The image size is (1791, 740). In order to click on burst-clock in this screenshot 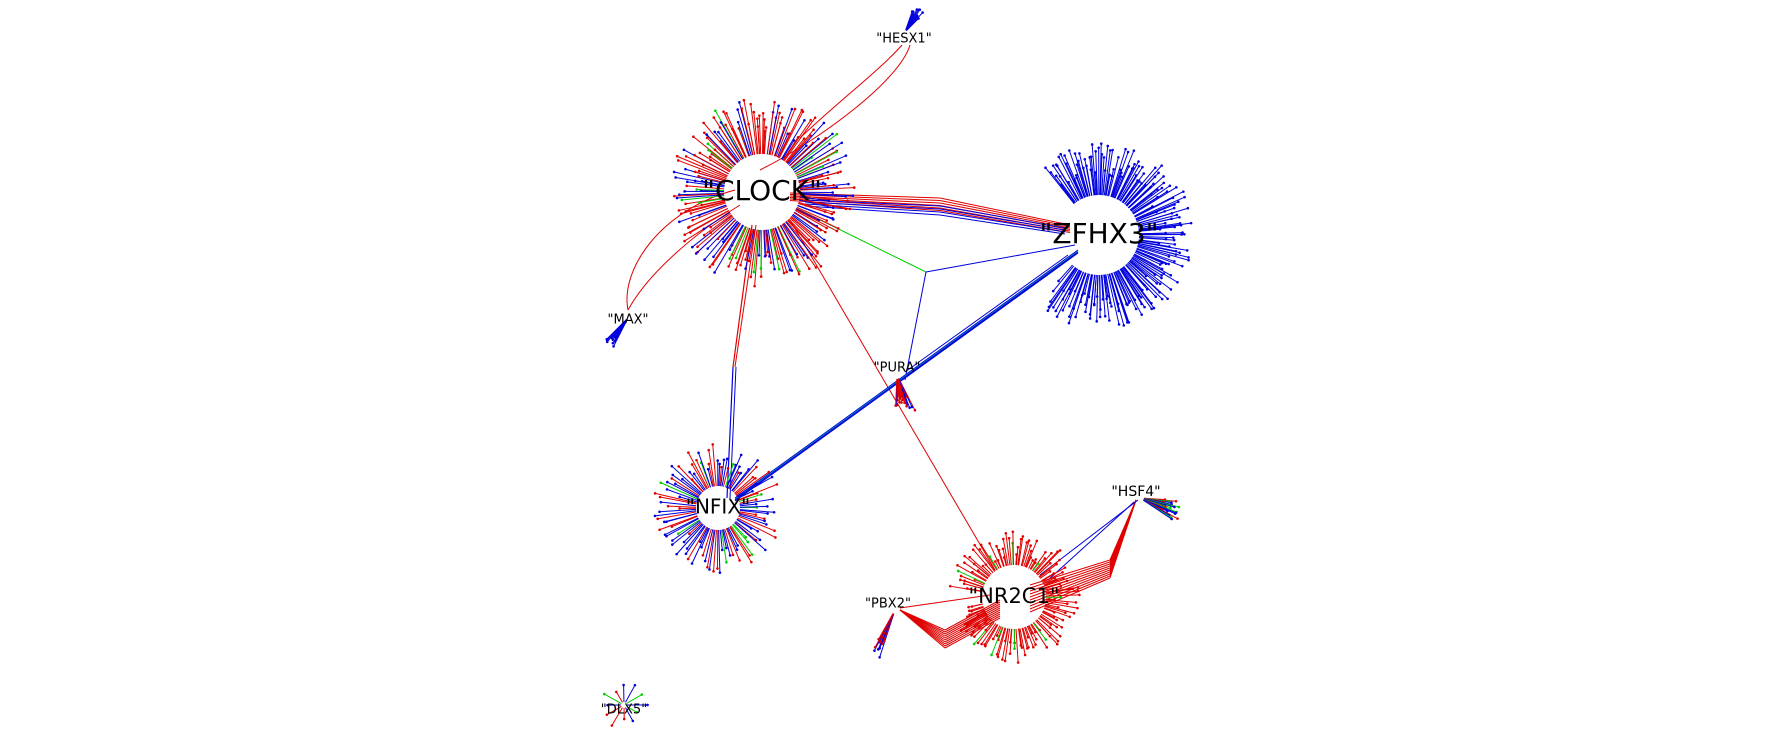, I will do `click(764, 193)`.